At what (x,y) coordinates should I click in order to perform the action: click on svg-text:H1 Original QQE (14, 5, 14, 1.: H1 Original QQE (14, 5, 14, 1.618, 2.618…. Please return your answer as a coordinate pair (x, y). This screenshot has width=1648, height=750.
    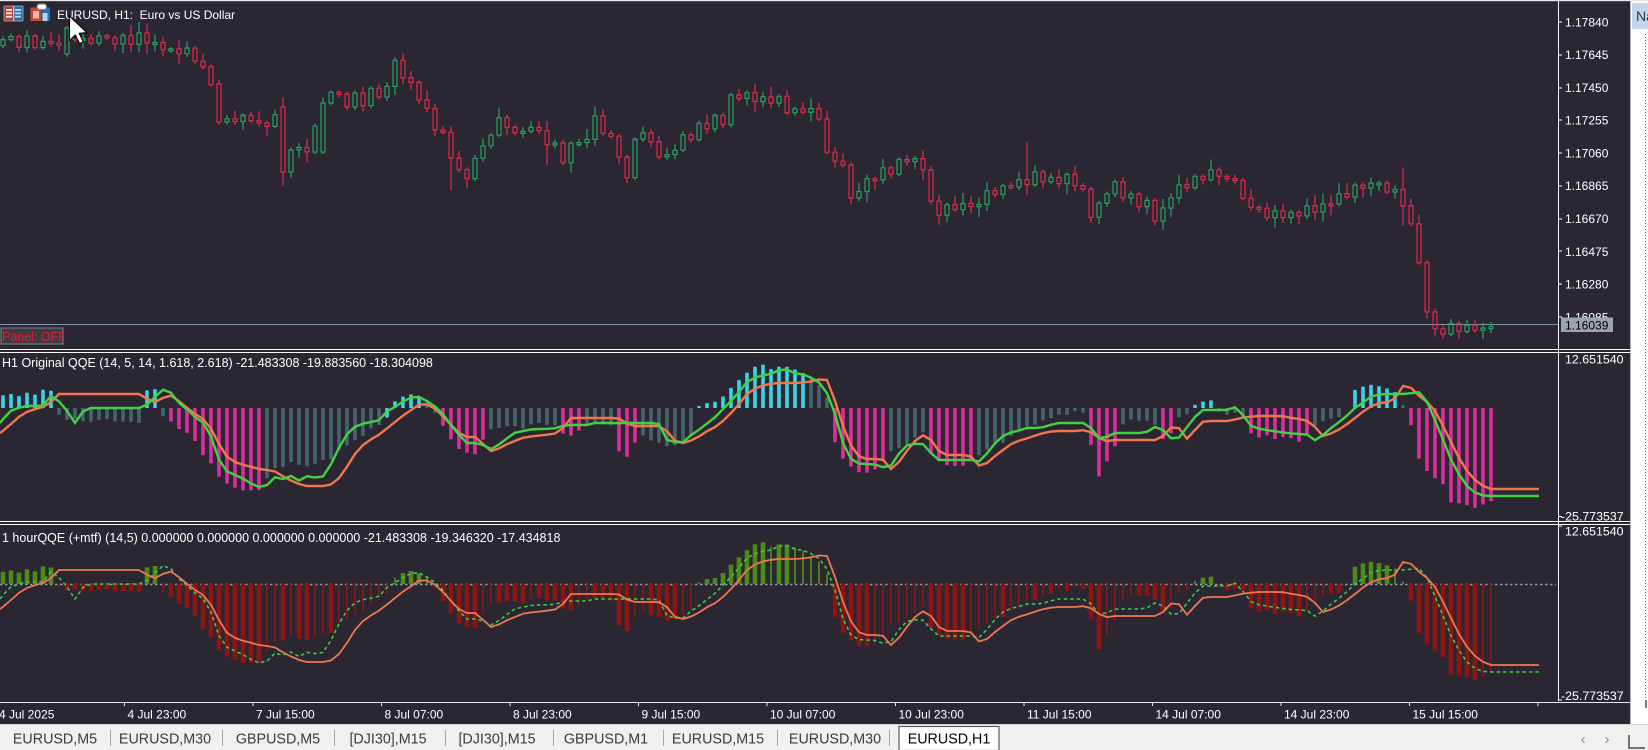
    Looking at the image, I should click on (217, 363).